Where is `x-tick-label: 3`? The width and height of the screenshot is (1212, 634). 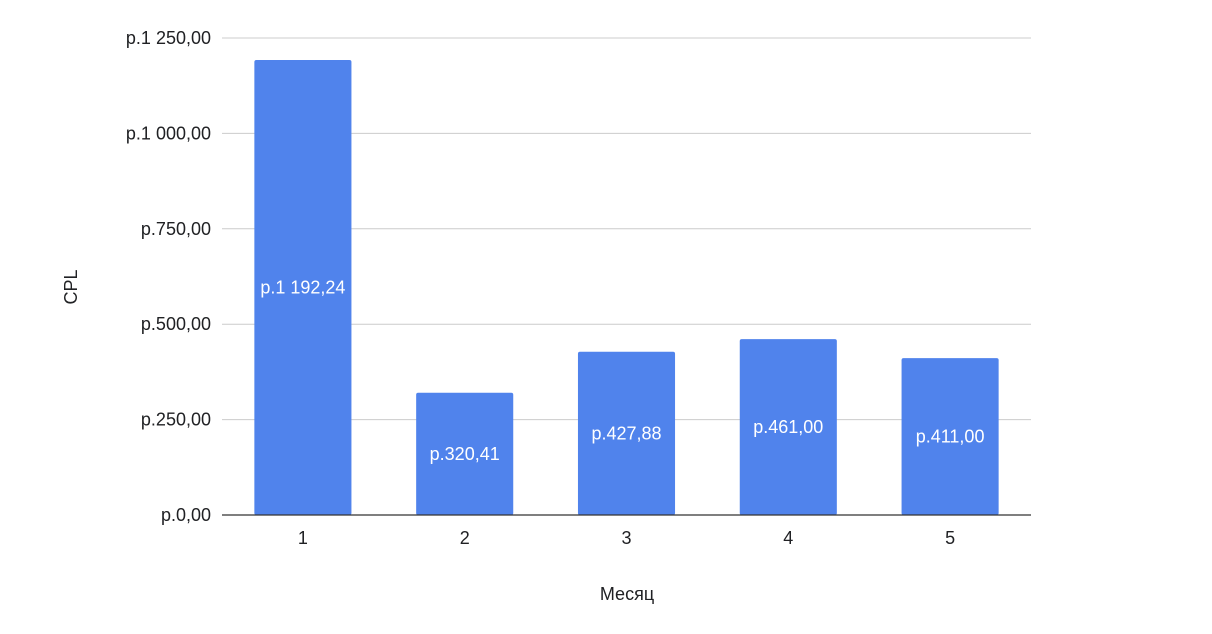 x-tick-label: 3 is located at coordinates (626, 538).